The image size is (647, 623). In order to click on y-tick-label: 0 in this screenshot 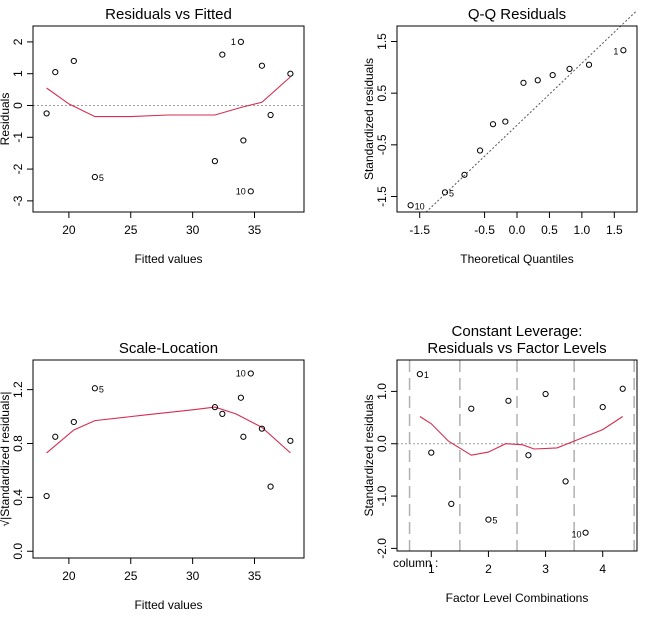, I will do `click(18, 105)`.